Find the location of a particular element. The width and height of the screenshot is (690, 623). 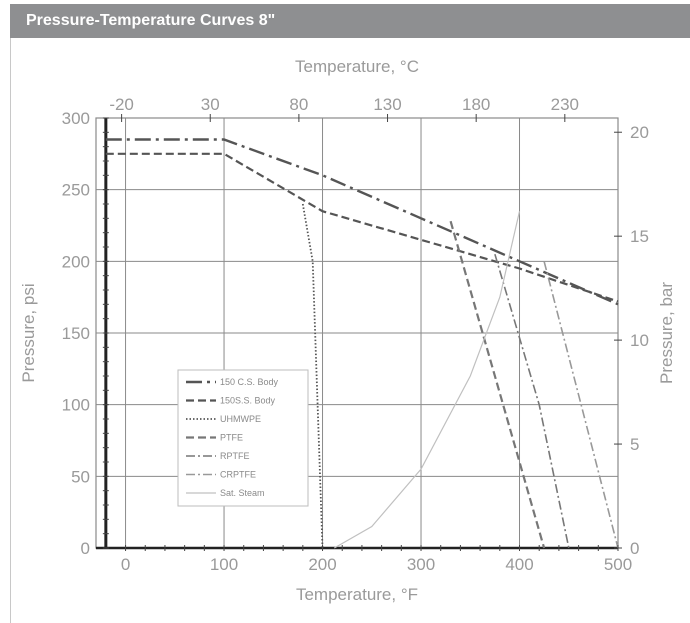

tick-label-x: 0 is located at coordinates (125, 564).